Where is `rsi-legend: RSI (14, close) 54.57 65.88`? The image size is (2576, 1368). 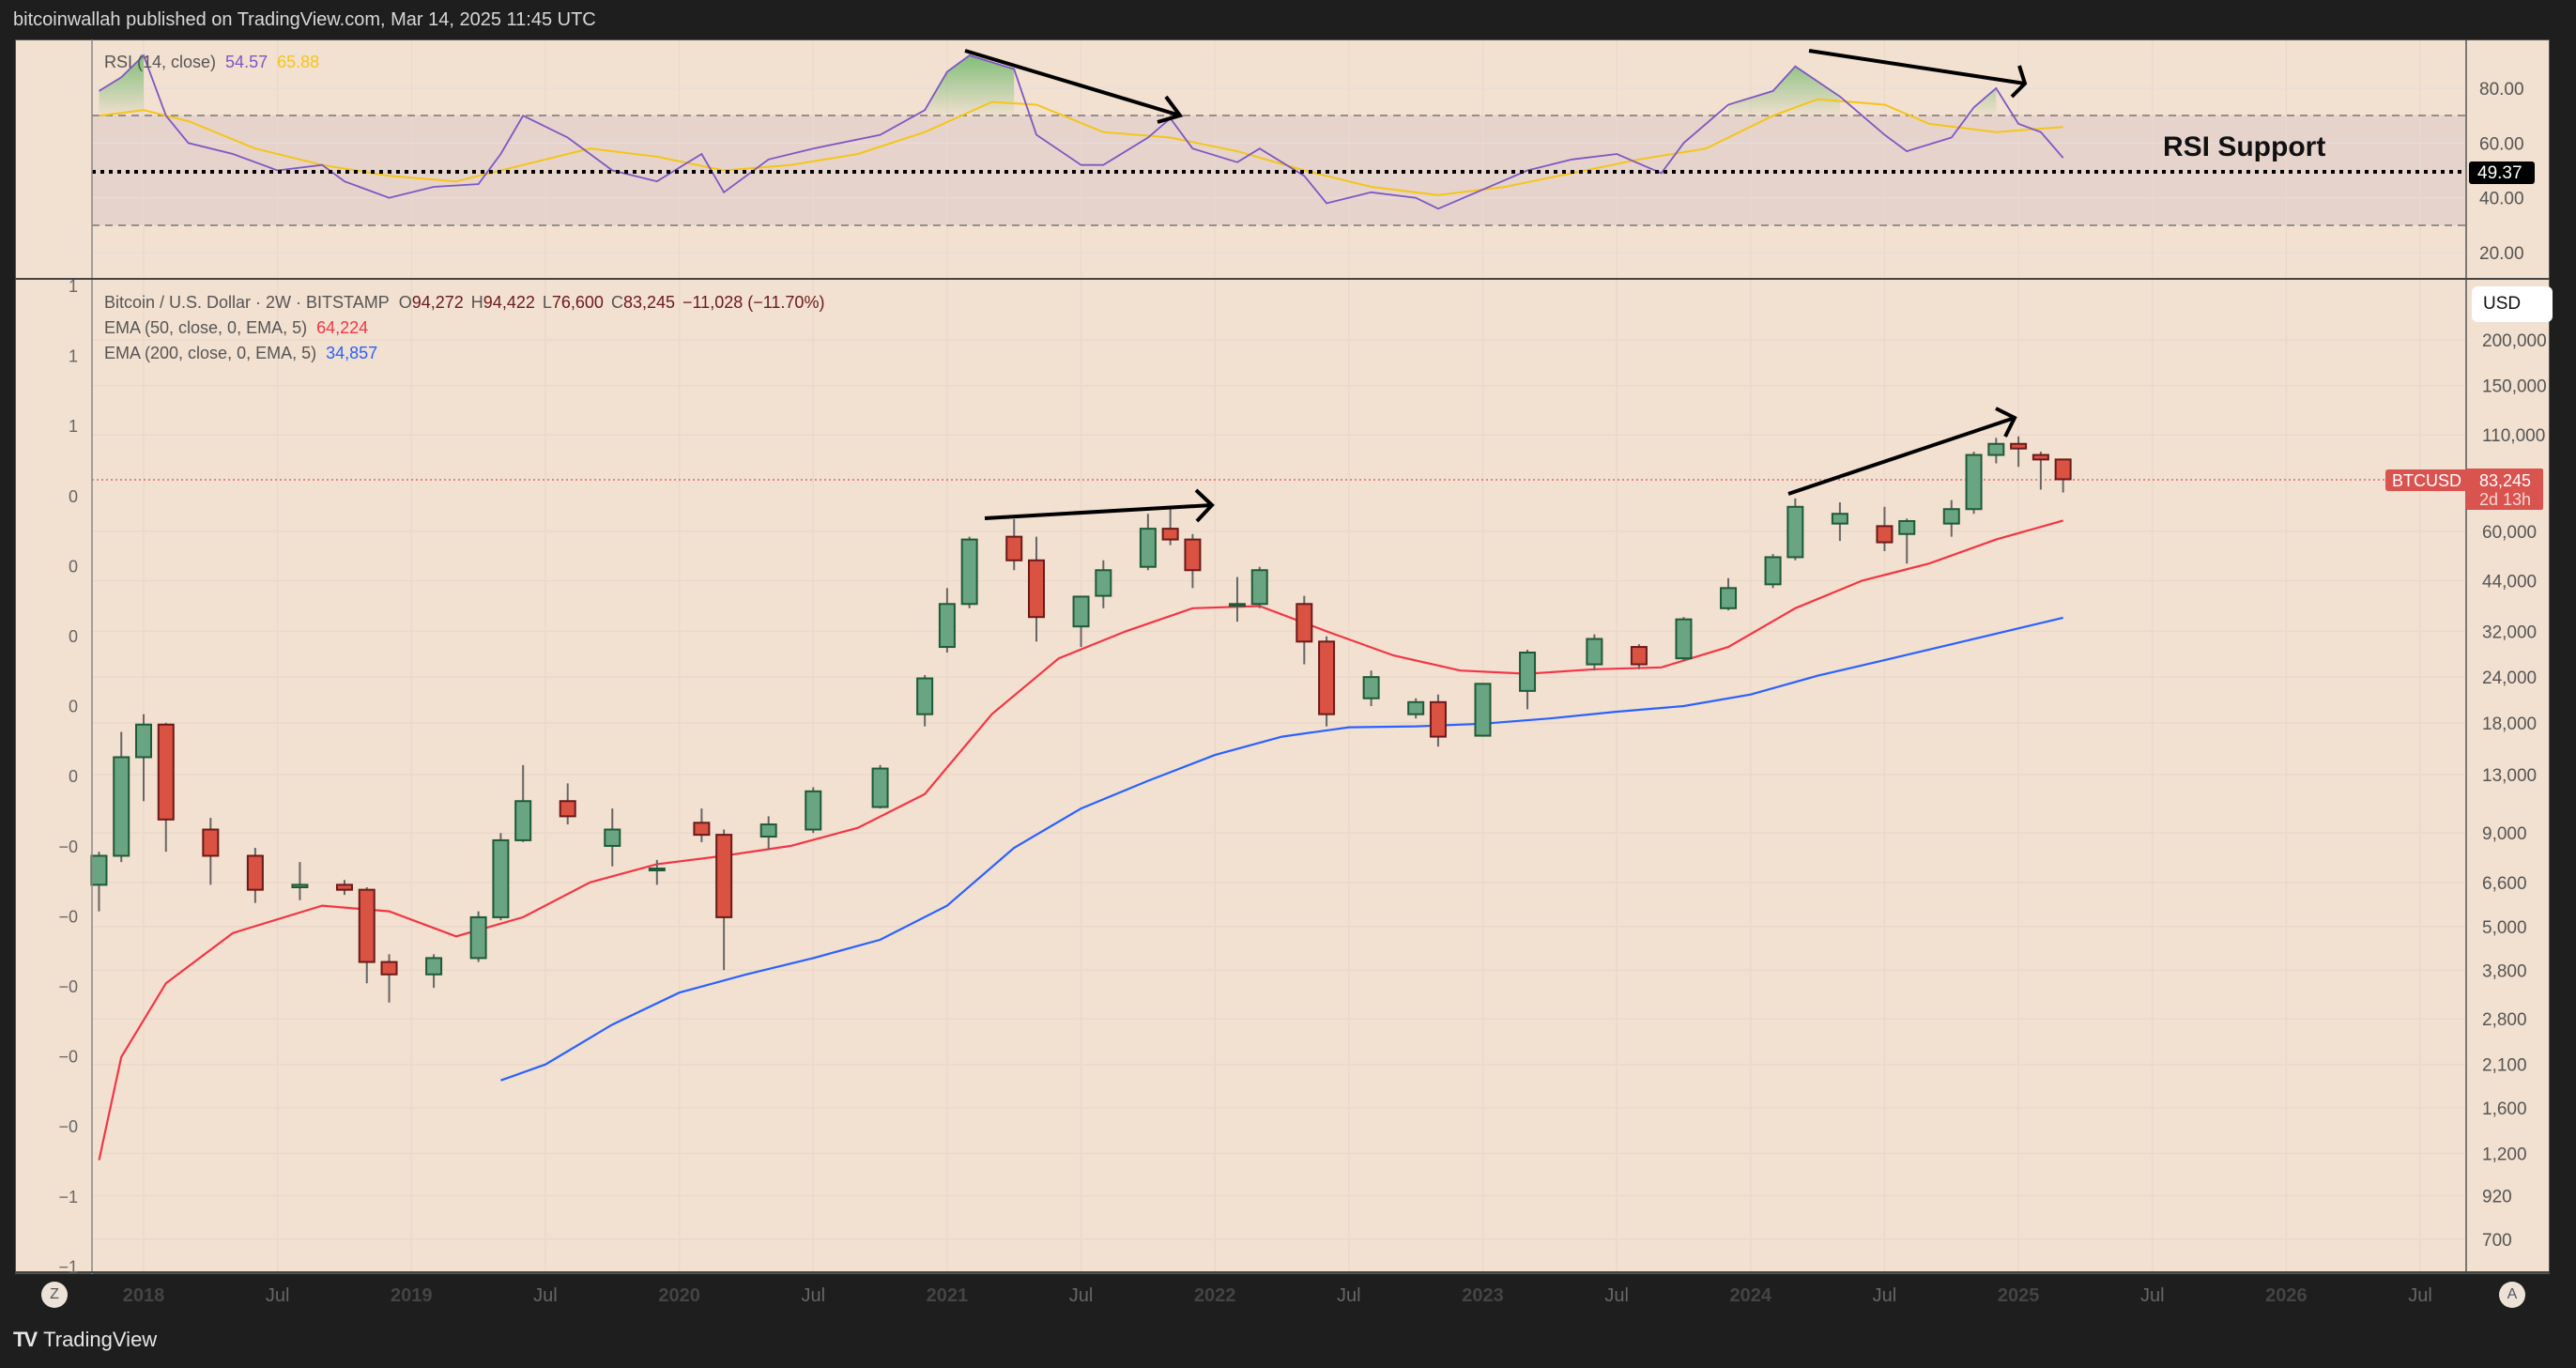
rsi-legend: RSI (14, close) 54.57 65.88 is located at coordinates (217, 62).